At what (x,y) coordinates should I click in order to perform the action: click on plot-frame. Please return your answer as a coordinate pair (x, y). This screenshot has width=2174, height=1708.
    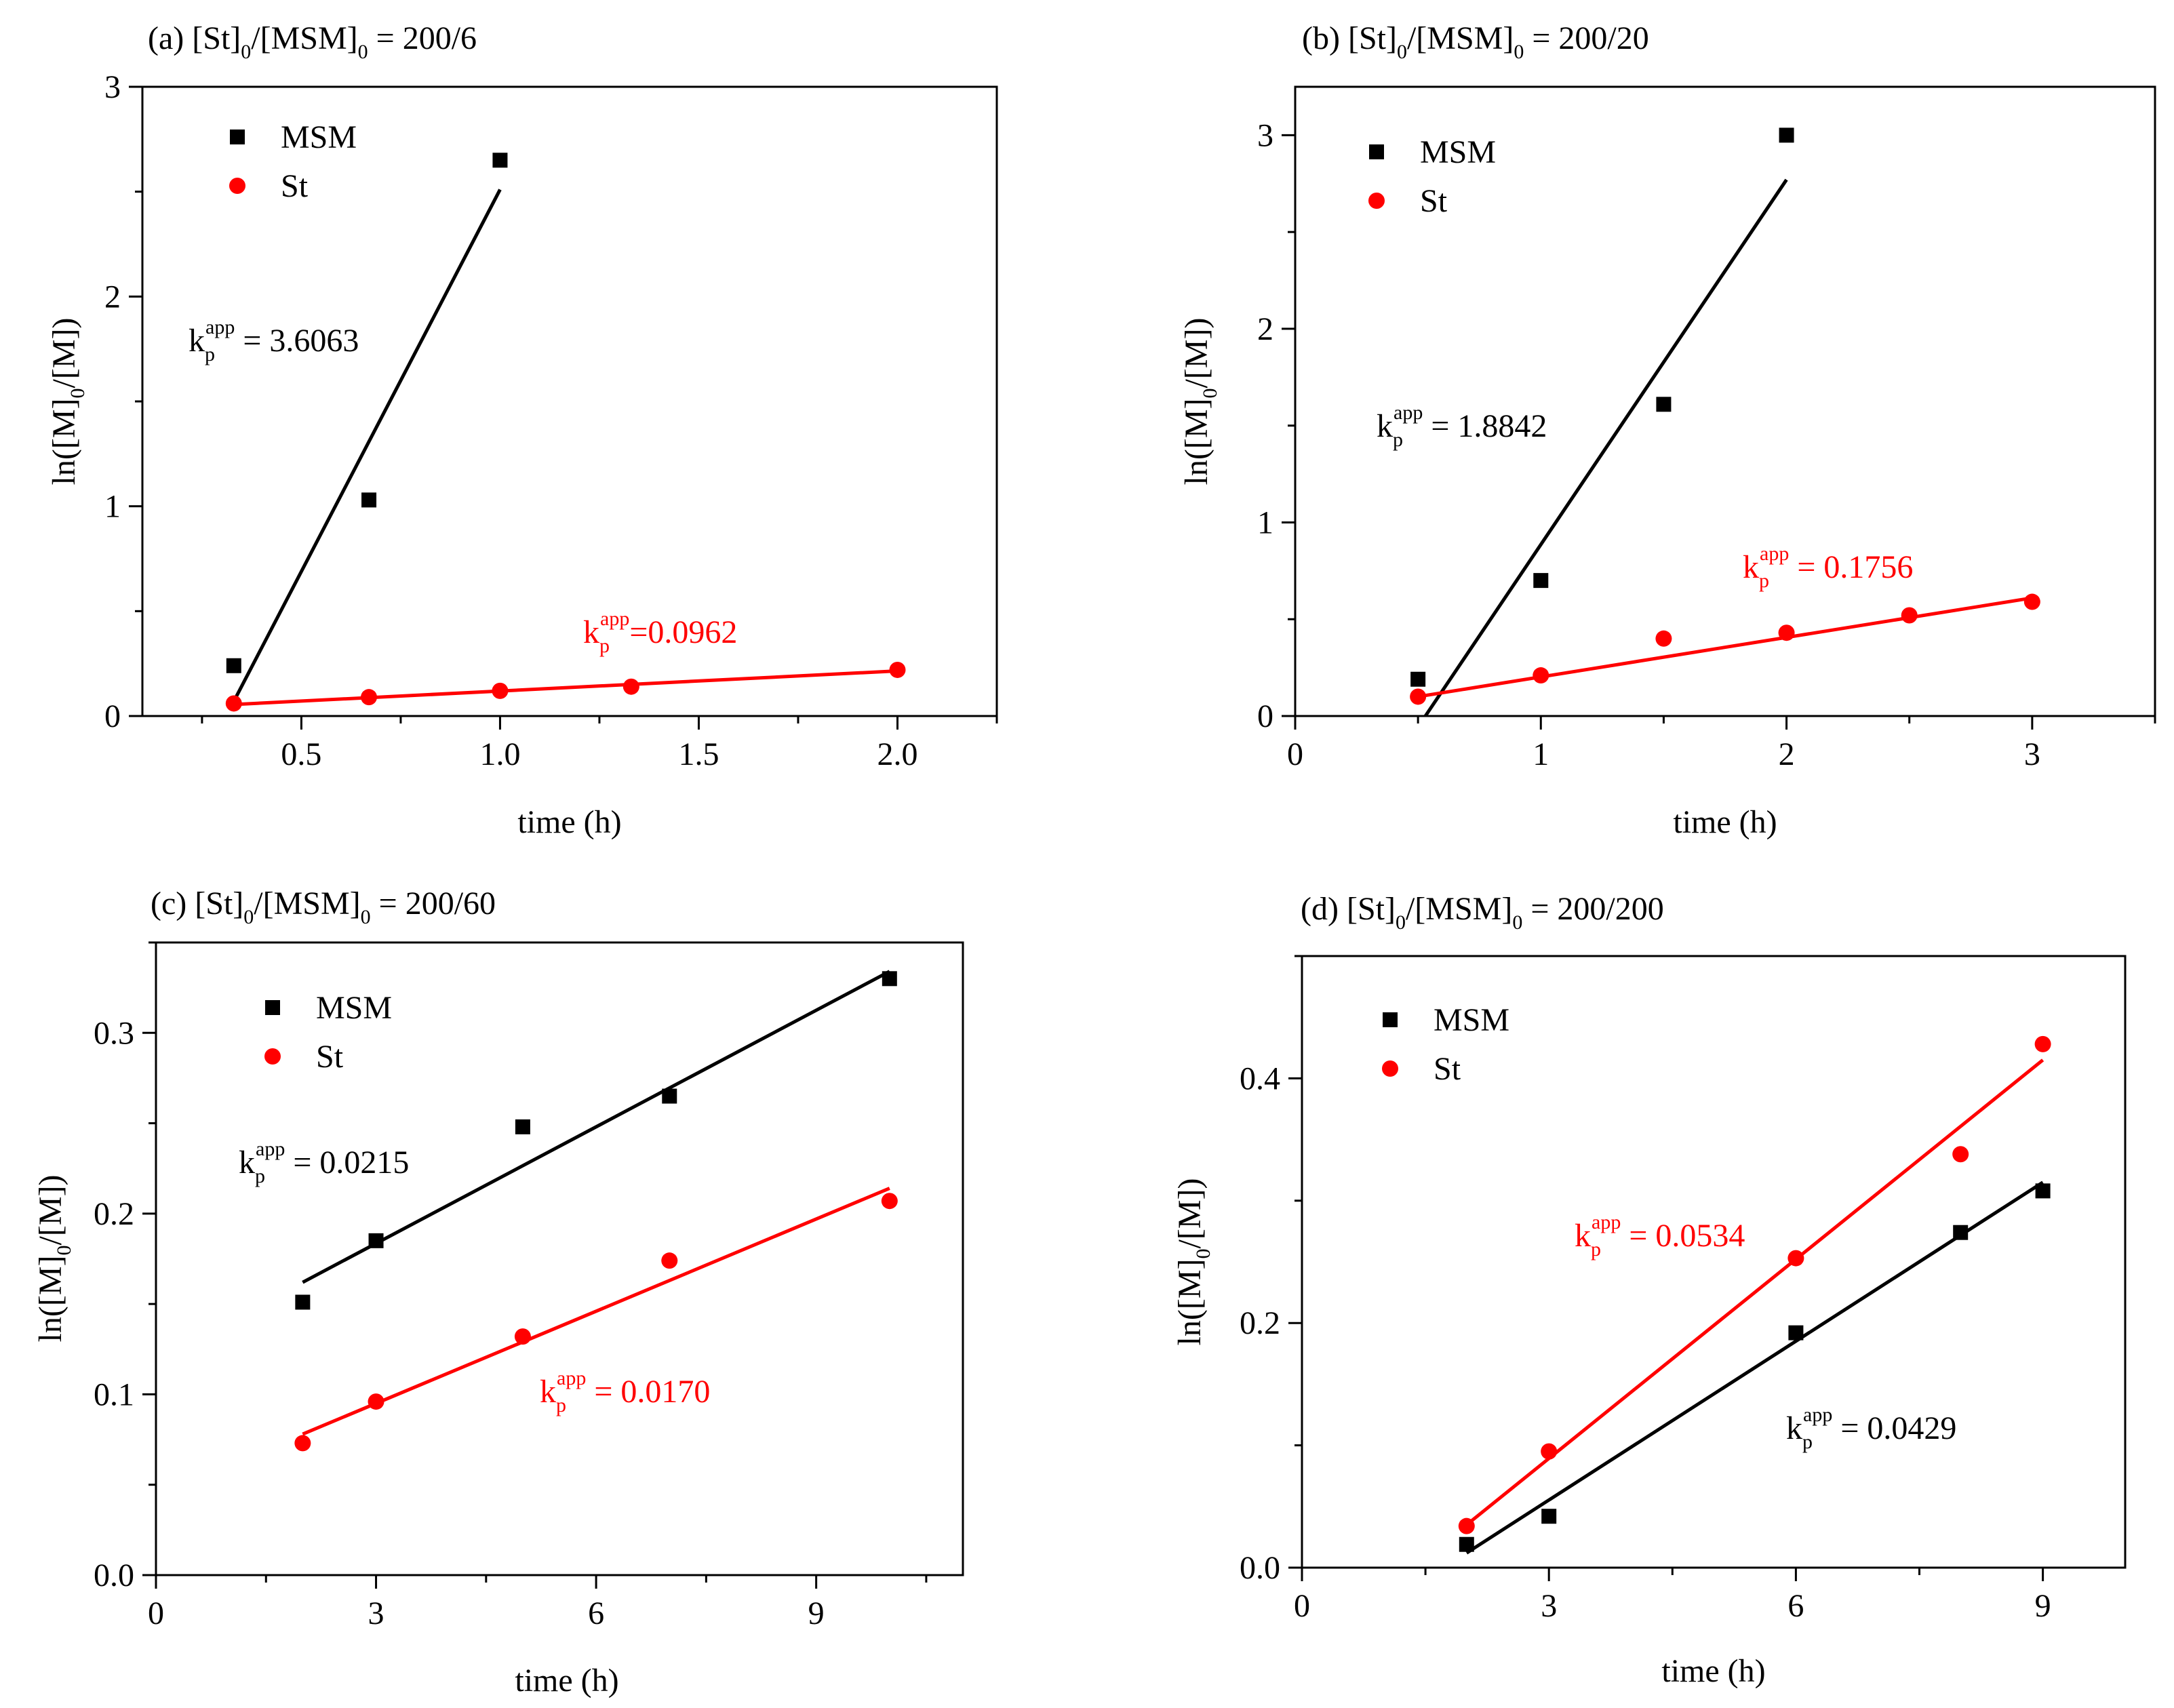
    Looking at the image, I should click on (559, 1258).